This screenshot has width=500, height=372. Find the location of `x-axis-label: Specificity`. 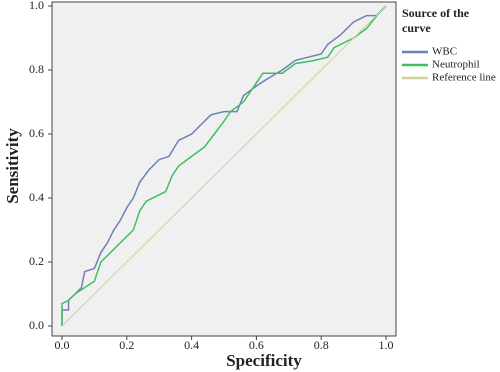

x-axis-label: Specificity is located at coordinates (264, 360).